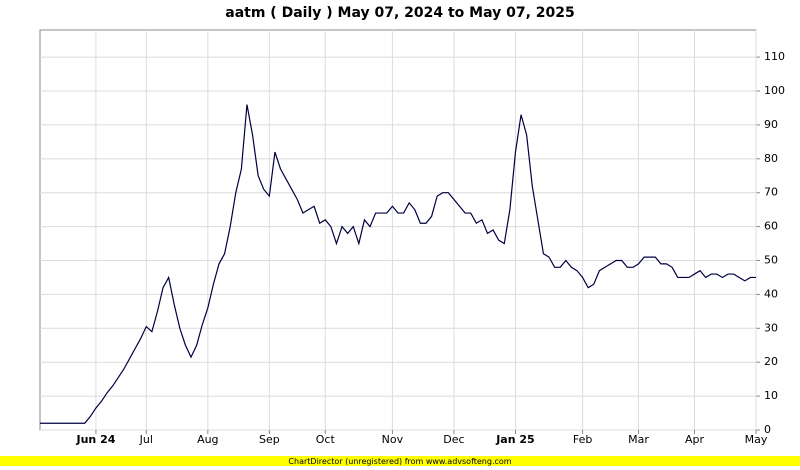 The width and height of the screenshot is (800, 470). Describe the element at coordinates (771, 226) in the screenshot. I see `y-tick-label: 60` at that location.